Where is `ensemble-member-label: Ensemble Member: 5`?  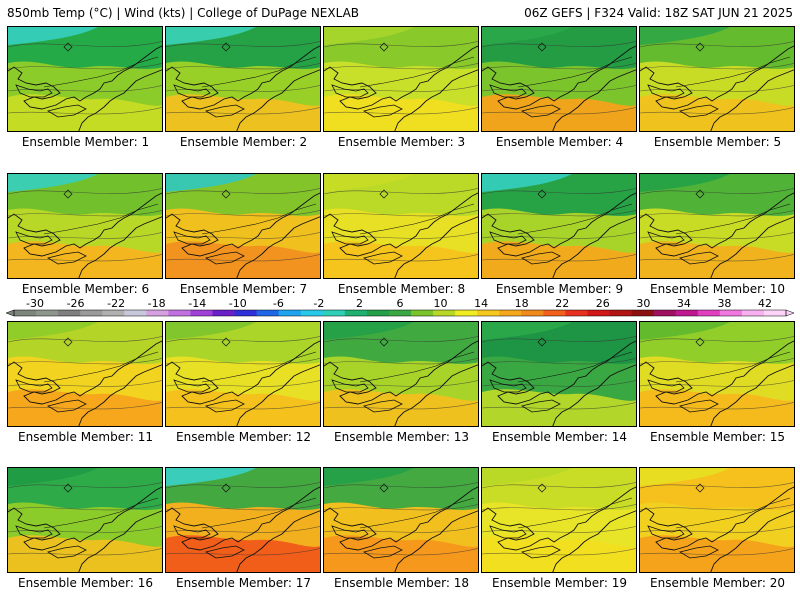
ensemble-member-label: Ensemble Member: 5 is located at coordinates (717, 142).